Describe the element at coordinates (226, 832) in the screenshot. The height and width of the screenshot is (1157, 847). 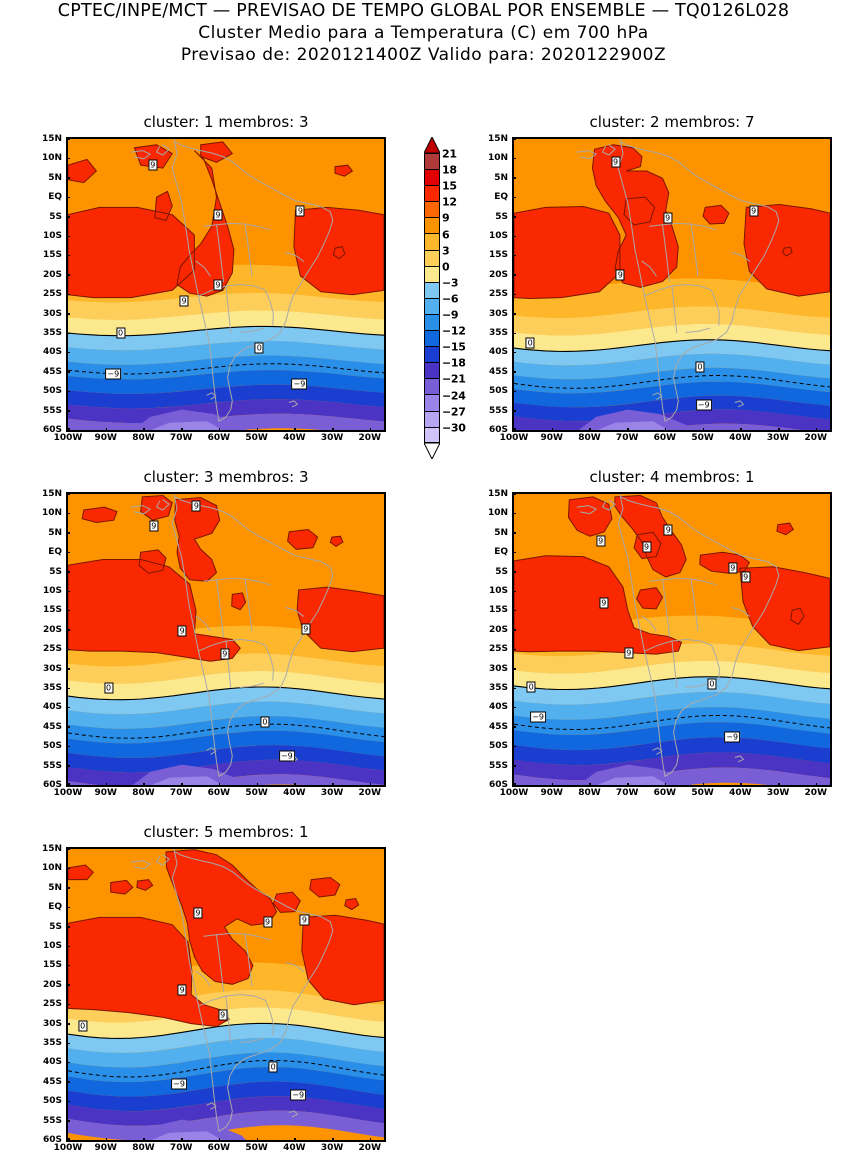
I see `panel-title-cluster-5: cluster: 5 membros: 1` at that location.